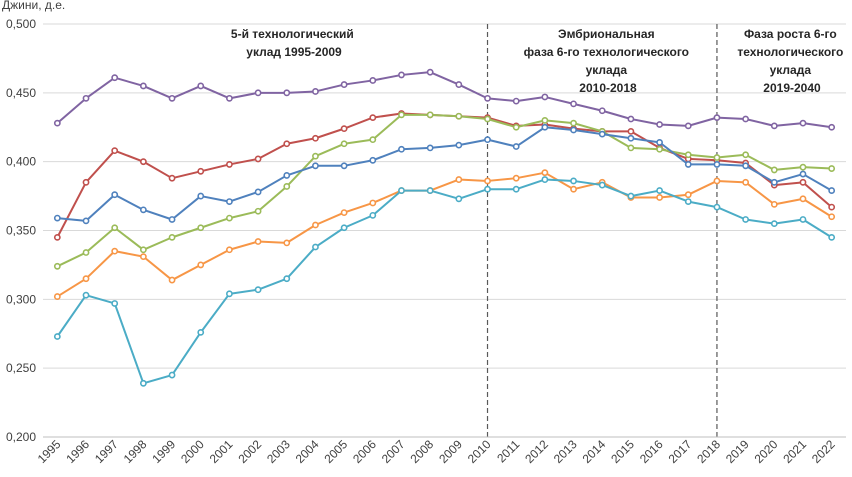  What do you see at coordinates (766, 451) in the screenshot?
I see `x-tick-label: 2020` at bounding box center [766, 451].